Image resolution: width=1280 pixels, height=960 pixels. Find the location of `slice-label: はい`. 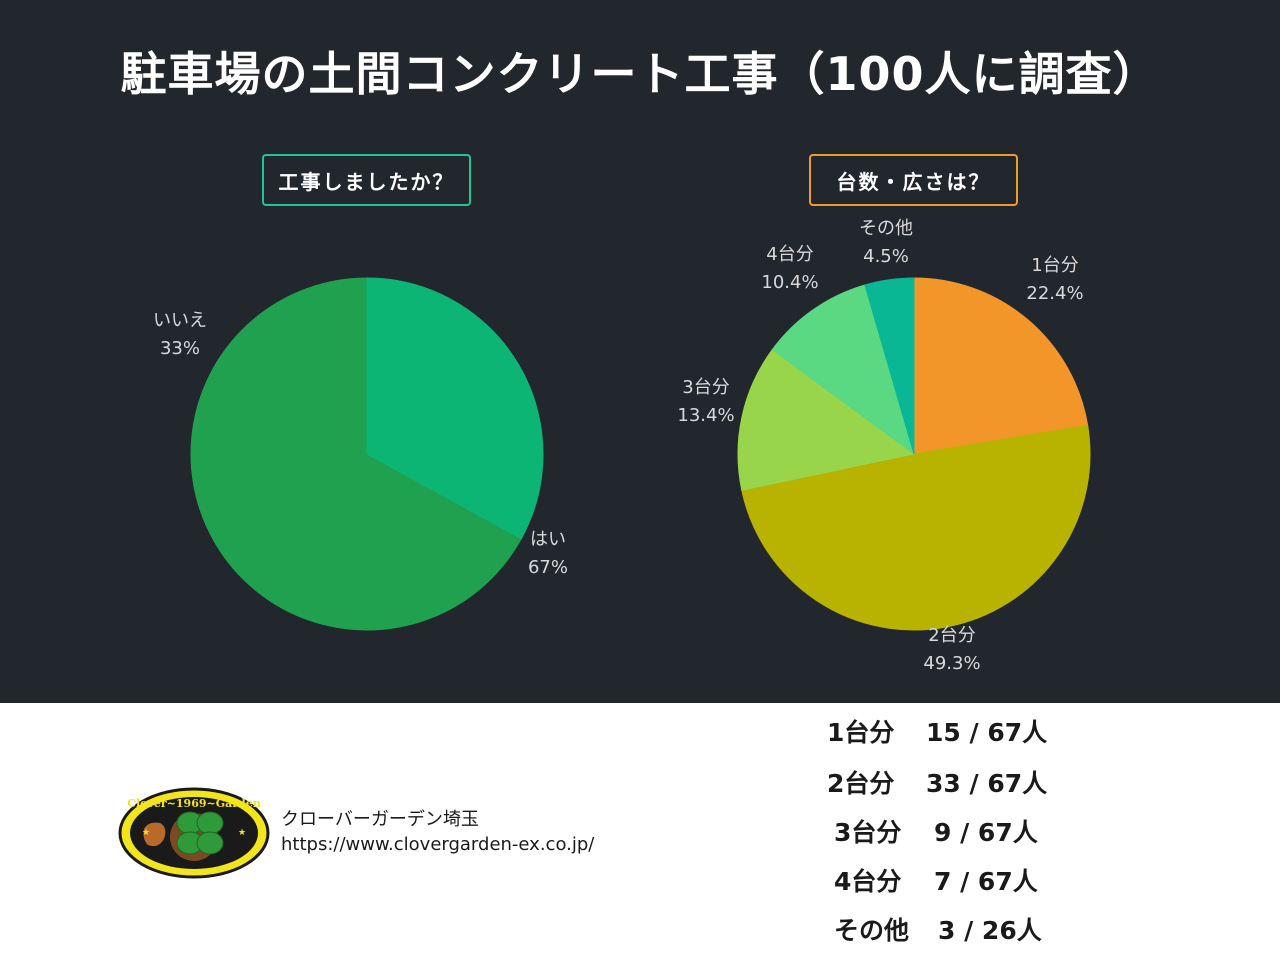

slice-label: はい is located at coordinates (548, 539).